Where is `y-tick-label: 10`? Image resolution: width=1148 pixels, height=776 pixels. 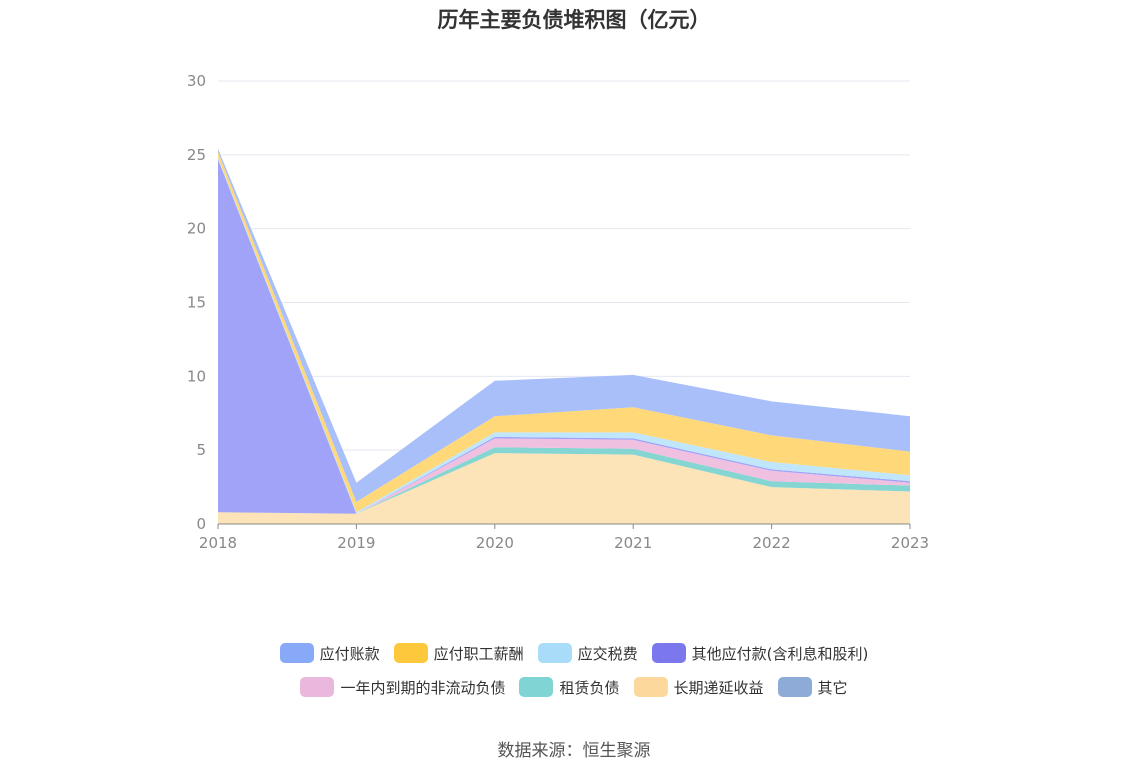 y-tick-label: 10 is located at coordinates (196, 376).